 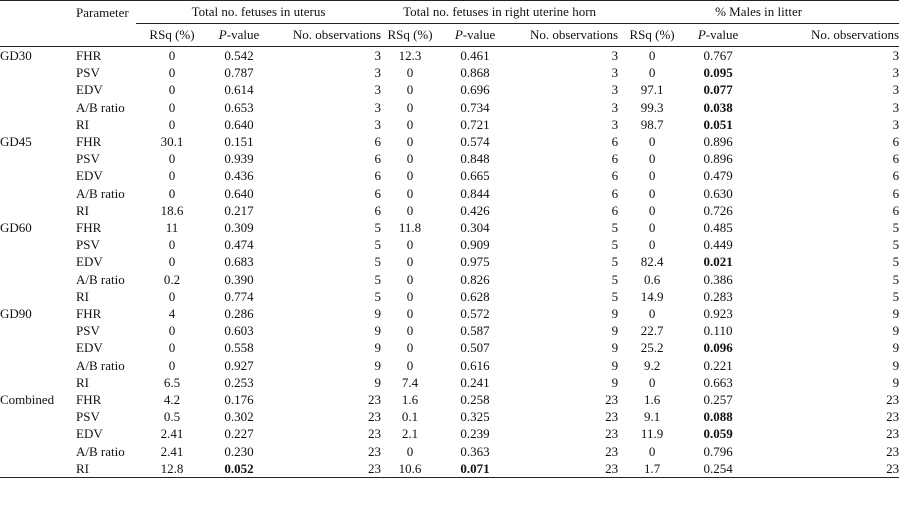 What do you see at coordinates (239, 107) in the screenshot?
I see `cell-pvalue: 0.653` at bounding box center [239, 107].